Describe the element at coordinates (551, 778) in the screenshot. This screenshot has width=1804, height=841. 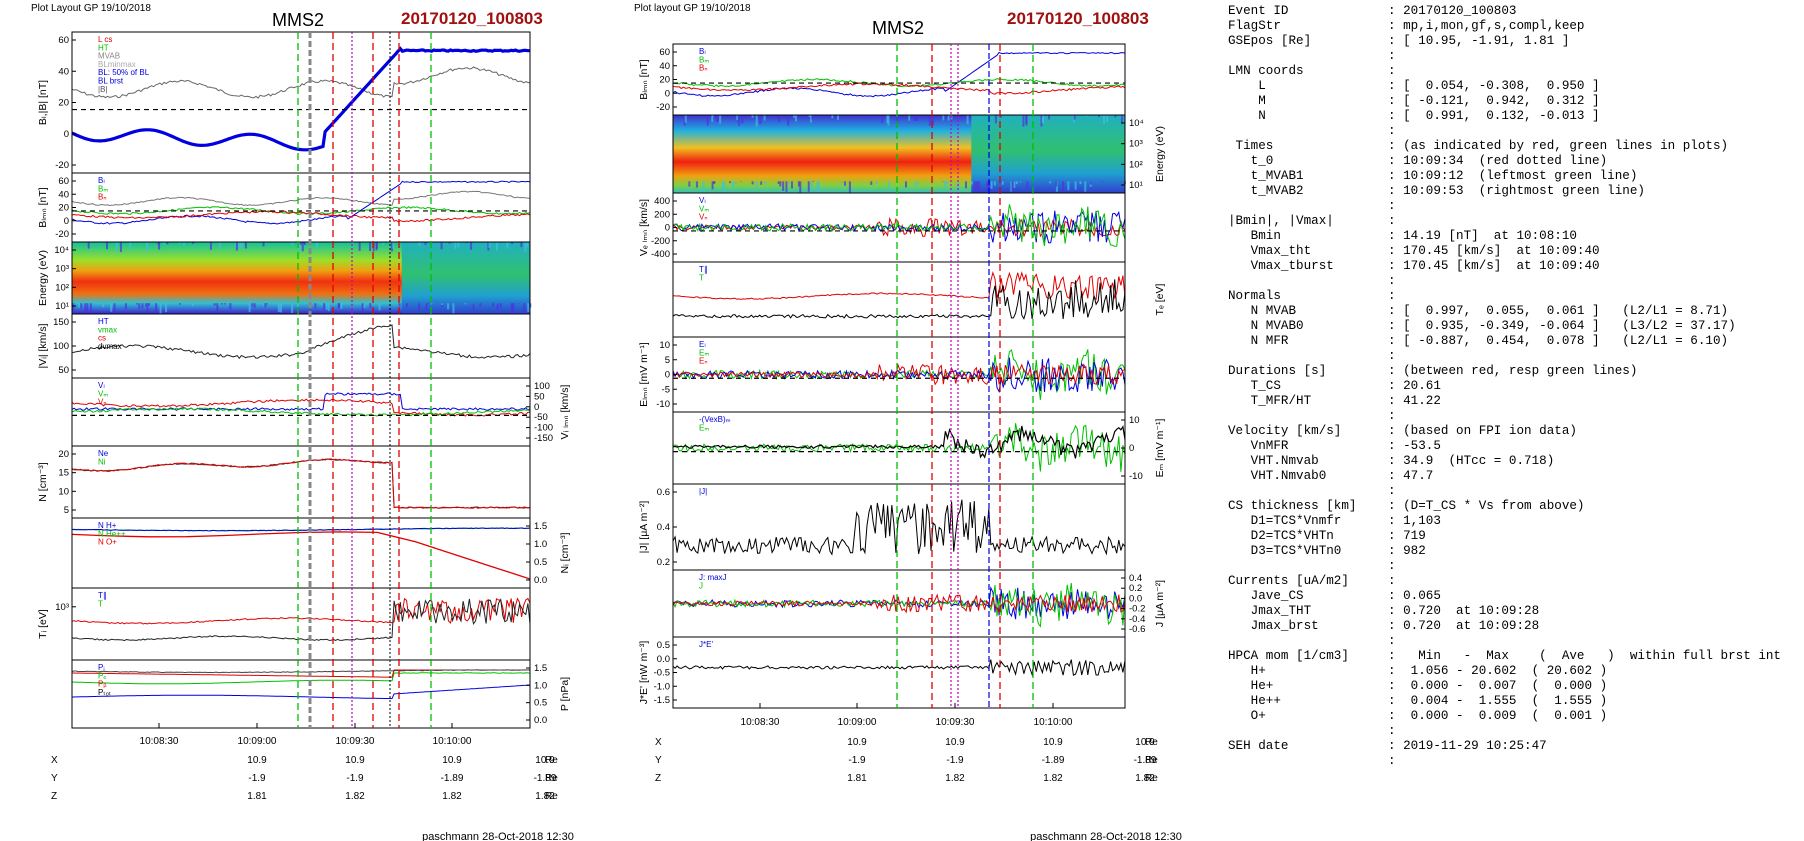
I see `position-unit: Re` at that location.